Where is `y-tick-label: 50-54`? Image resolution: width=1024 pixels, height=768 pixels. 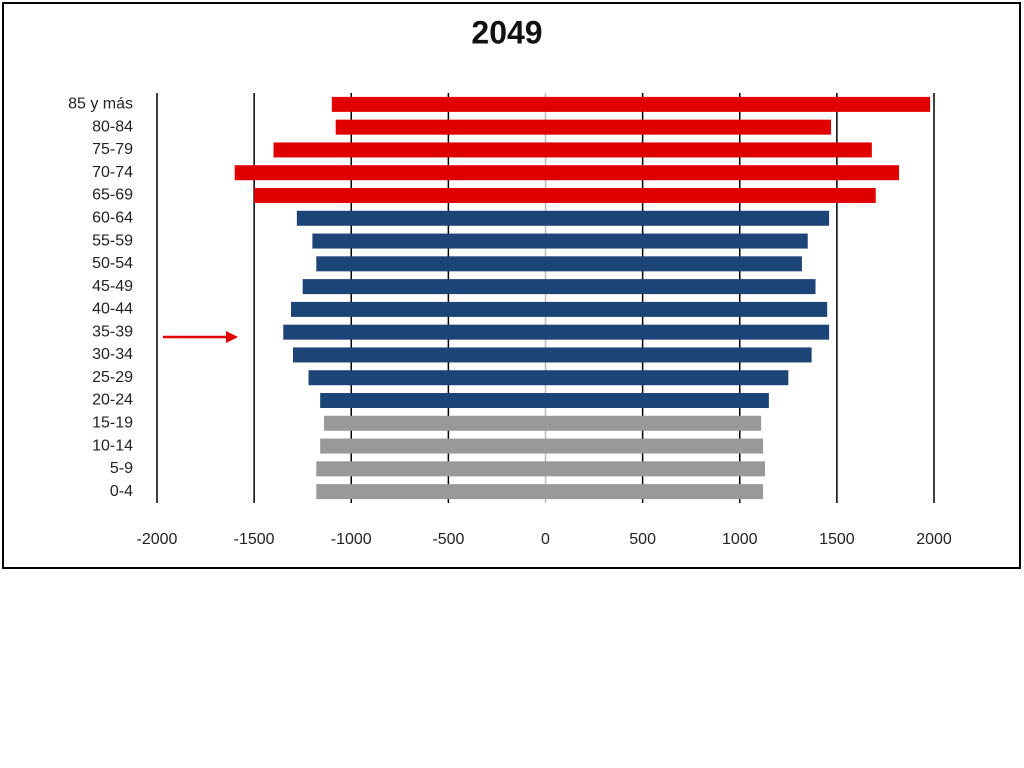 y-tick-label: 50-54 is located at coordinates (112, 263).